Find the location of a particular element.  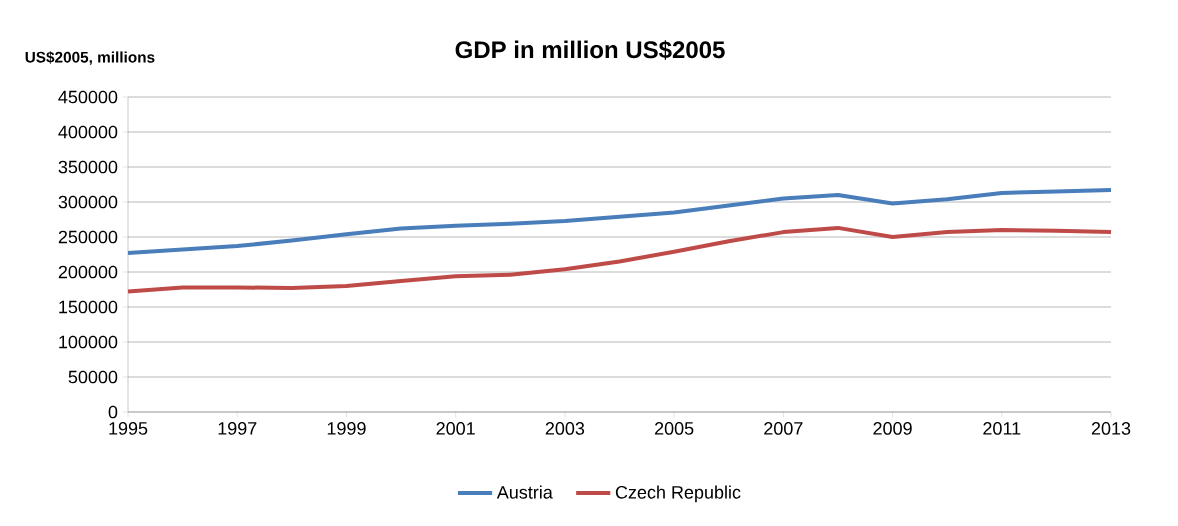

x-tick-label: 1999 is located at coordinates (346, 428).